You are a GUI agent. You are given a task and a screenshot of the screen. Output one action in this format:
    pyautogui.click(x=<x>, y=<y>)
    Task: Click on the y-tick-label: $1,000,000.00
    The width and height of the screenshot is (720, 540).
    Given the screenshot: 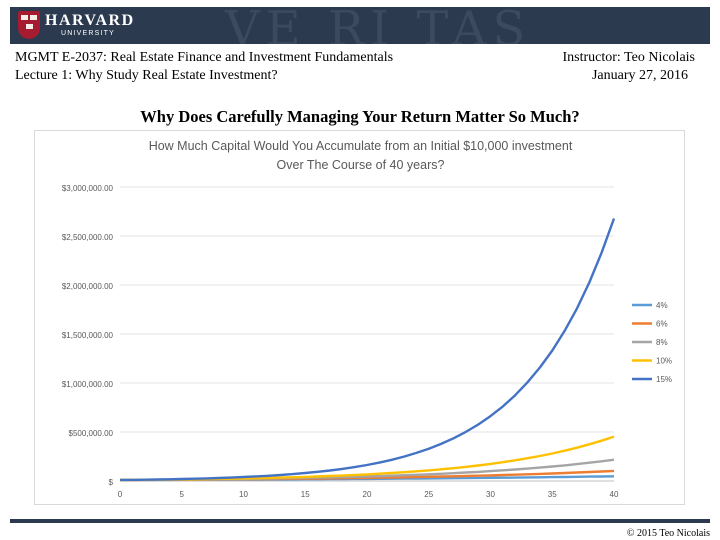 What is the action you would take?
    pyautogui.click(x=88, y=384)
    